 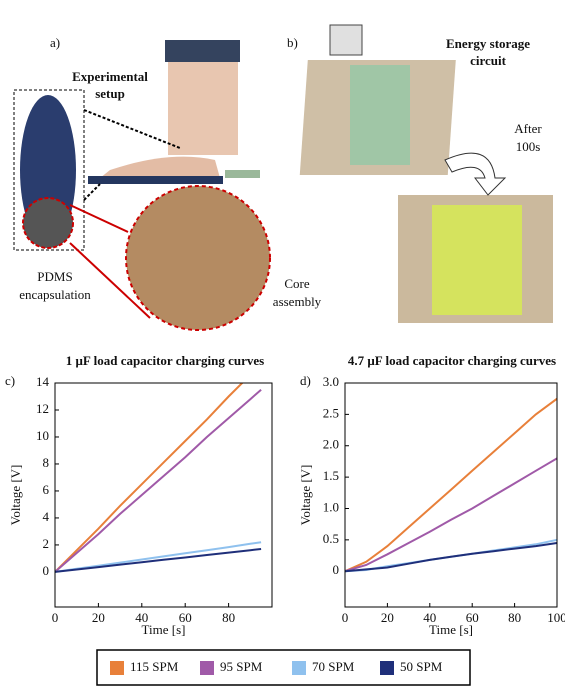 What do you see at coordinates (155, 180) in the screenshot?
I see `sole` at bounding box center [155, 180].